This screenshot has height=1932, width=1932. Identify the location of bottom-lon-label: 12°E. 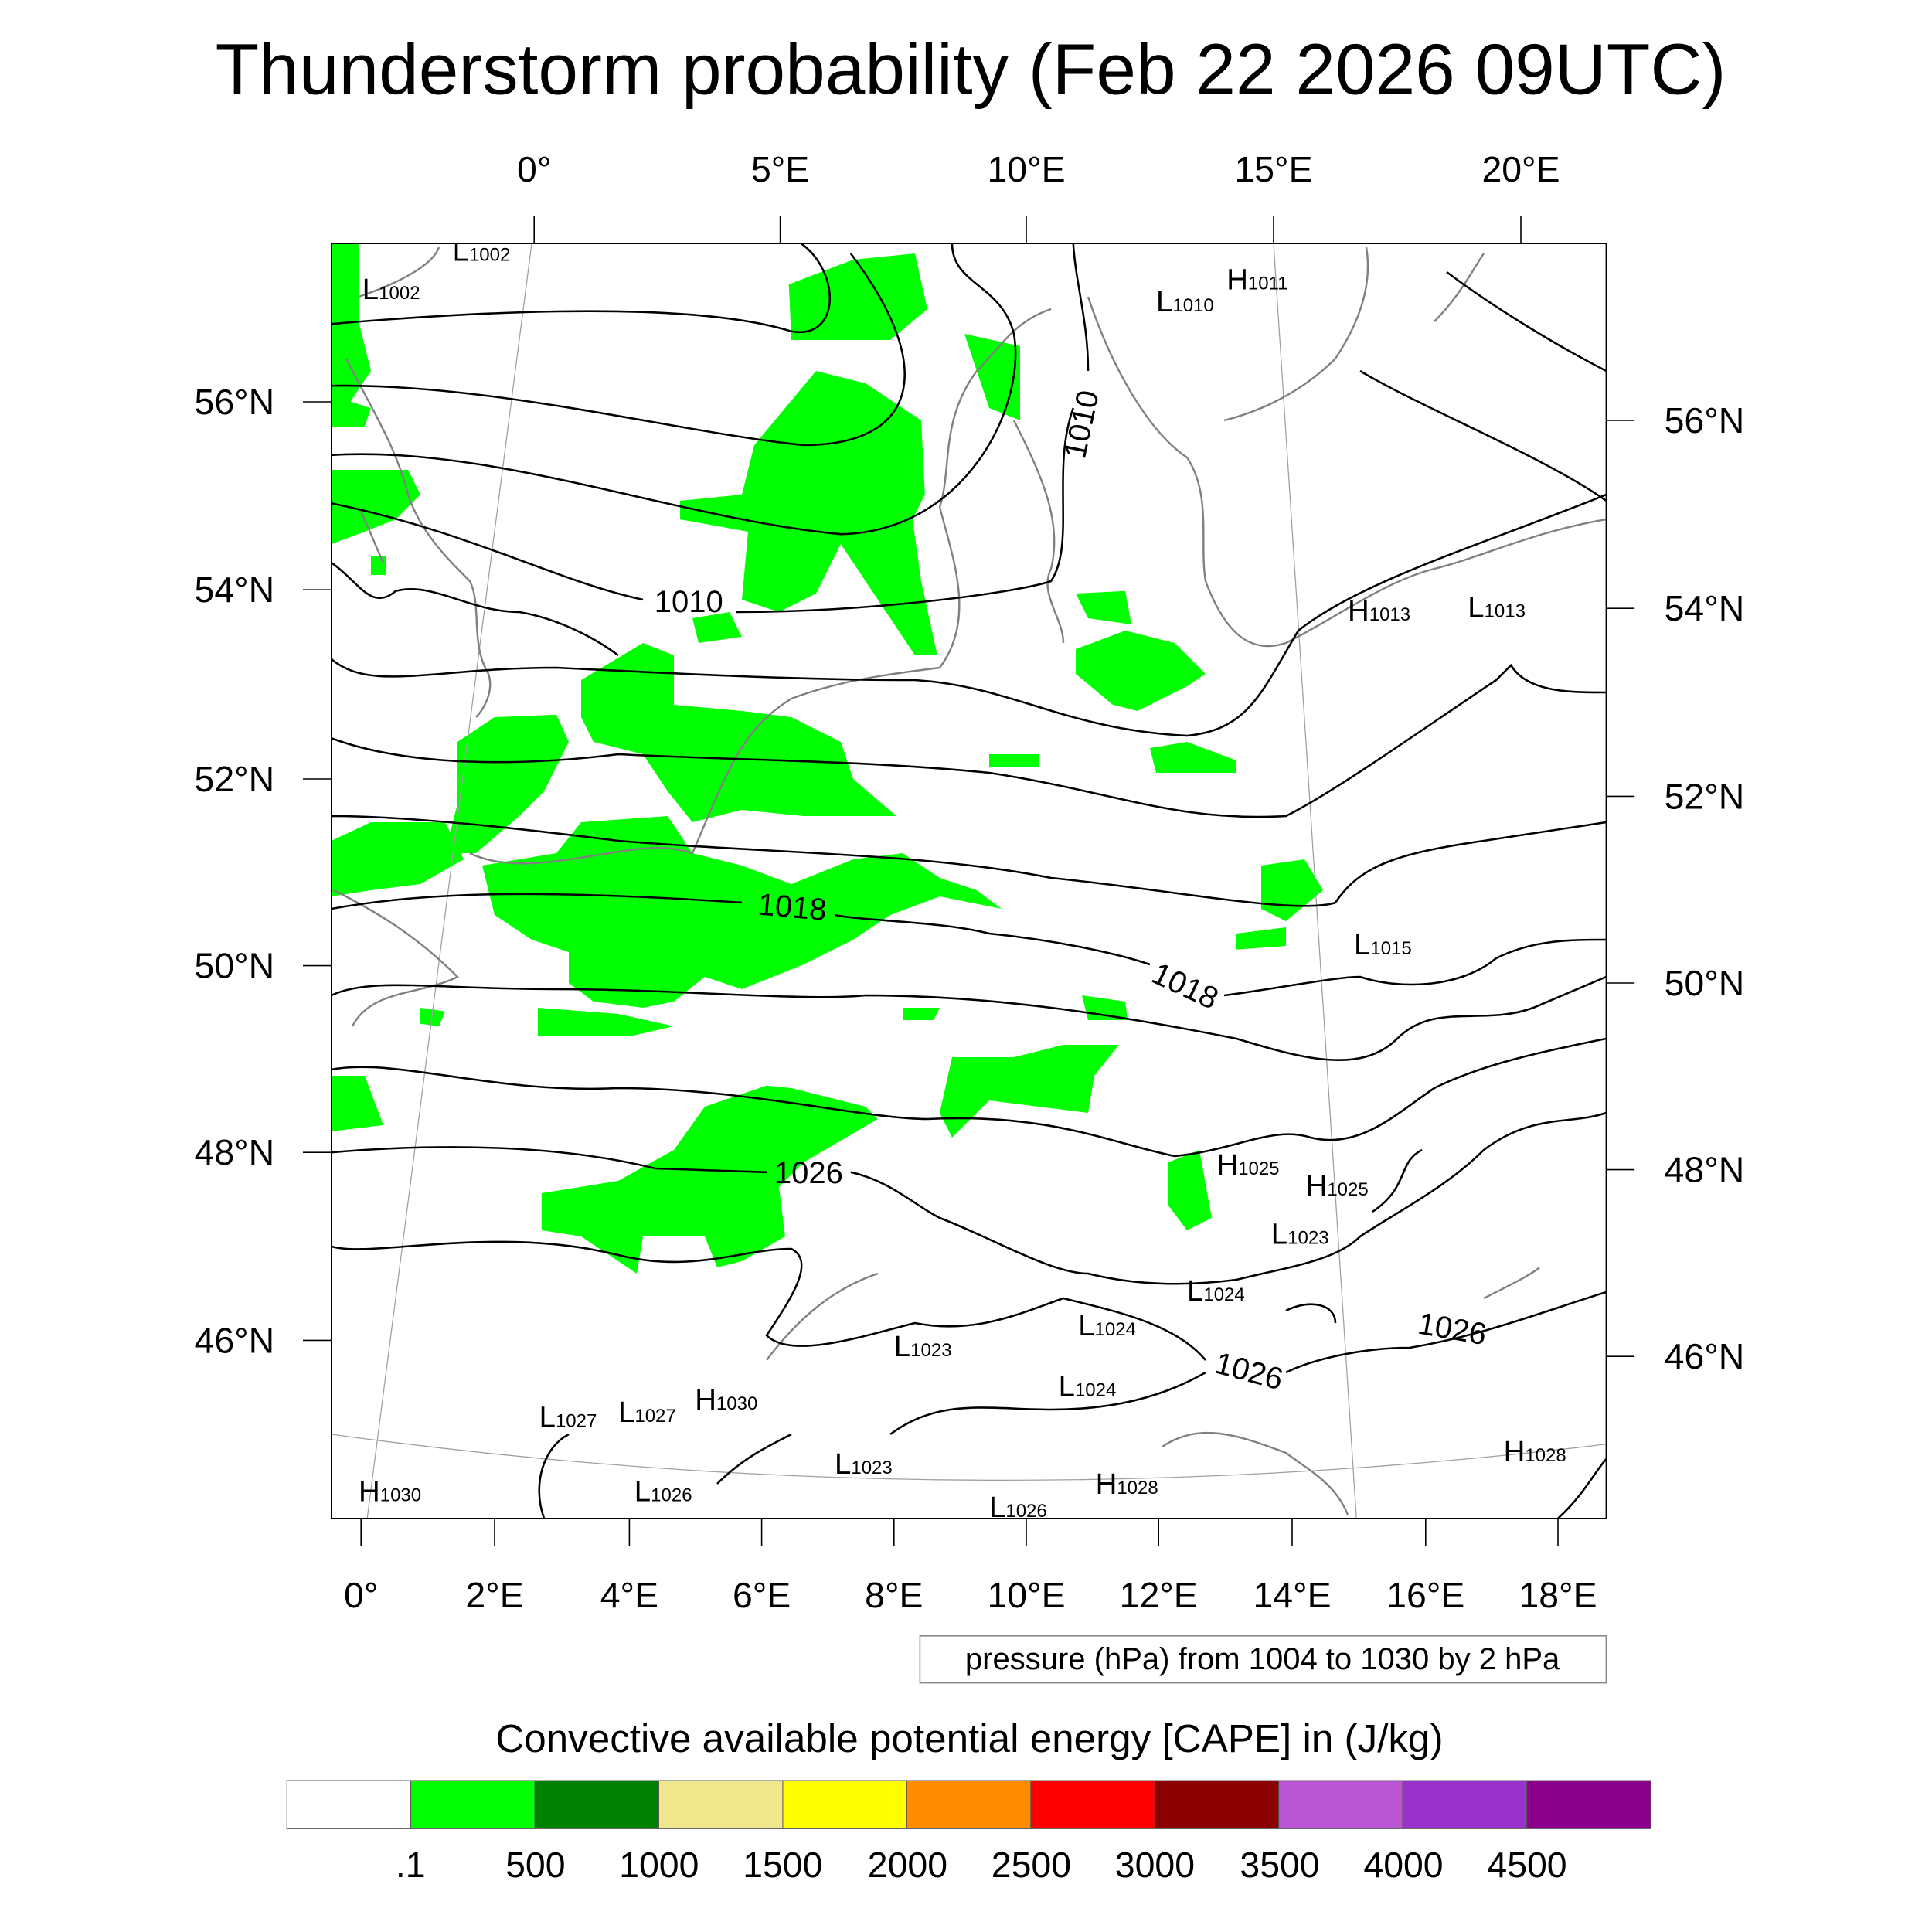
(1159, 1595).